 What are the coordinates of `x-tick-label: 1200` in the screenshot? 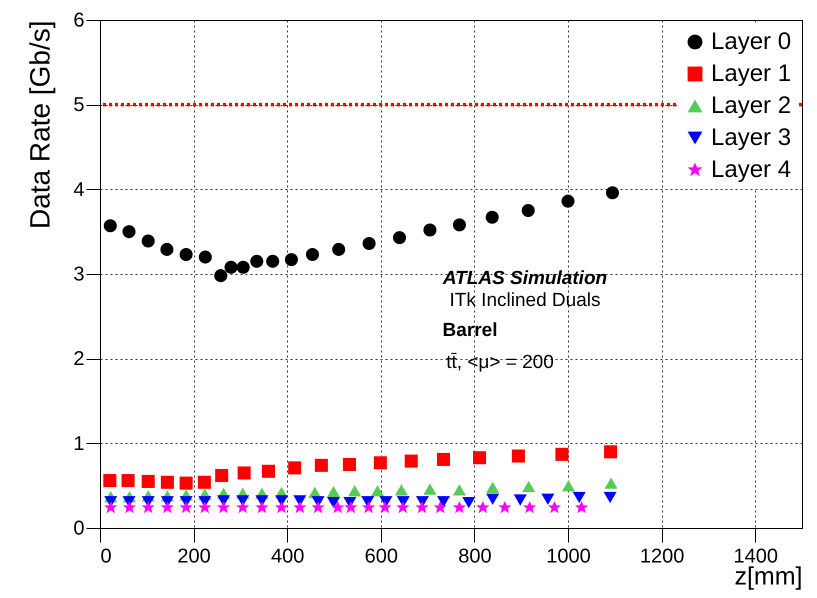 It's located at (662, 557).